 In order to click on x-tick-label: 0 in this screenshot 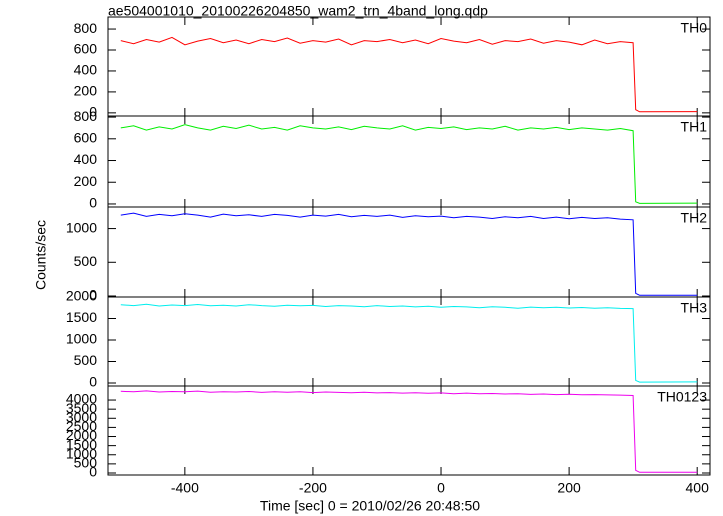, I will do `click(441, 488)`.